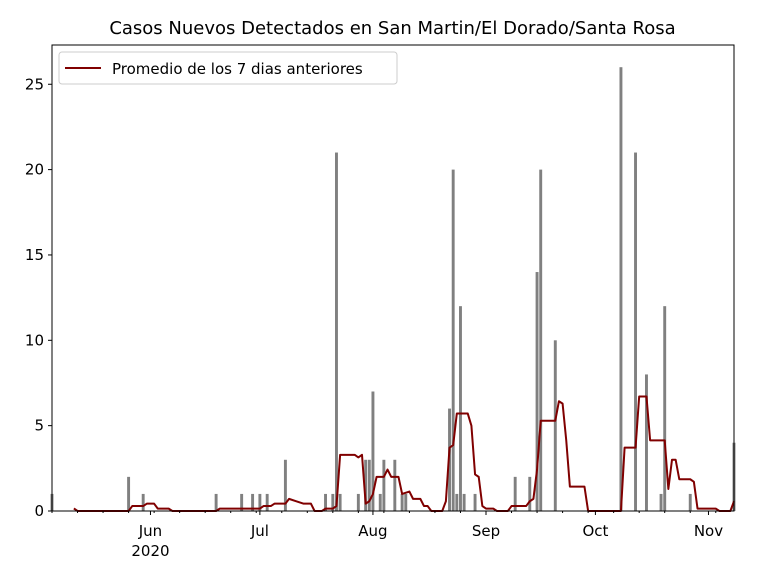 This screenshot has width=768, height=576. Describe the element at coordinates (237, 69) in the screenshot. I see `legend-label: Promedio de los 7 dias anteriores` at that location.